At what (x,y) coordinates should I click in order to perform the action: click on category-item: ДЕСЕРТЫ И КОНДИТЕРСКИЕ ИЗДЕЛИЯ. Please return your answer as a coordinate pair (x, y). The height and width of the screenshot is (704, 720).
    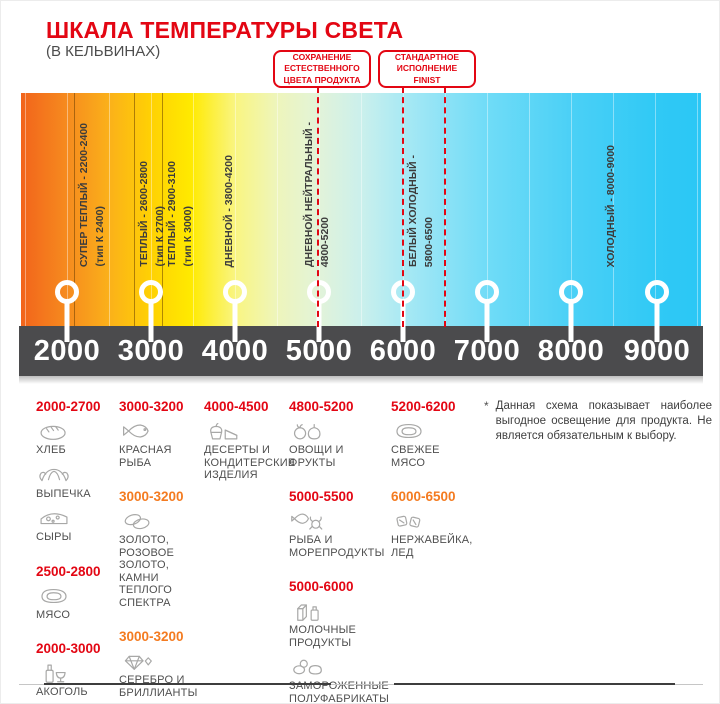
    Looking at the image, I should click on (250, 450).